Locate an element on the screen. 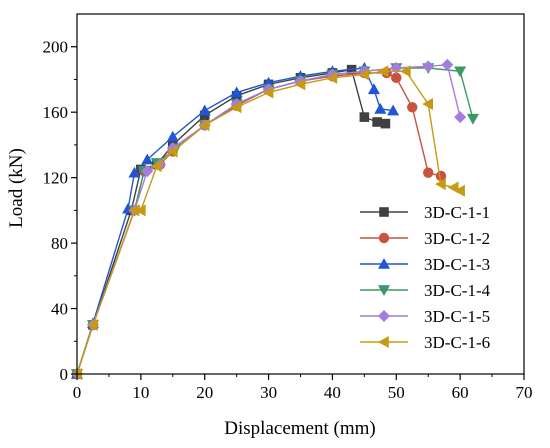  legend-label: 3D-C-1-3 is located at coordinates (457, 264).